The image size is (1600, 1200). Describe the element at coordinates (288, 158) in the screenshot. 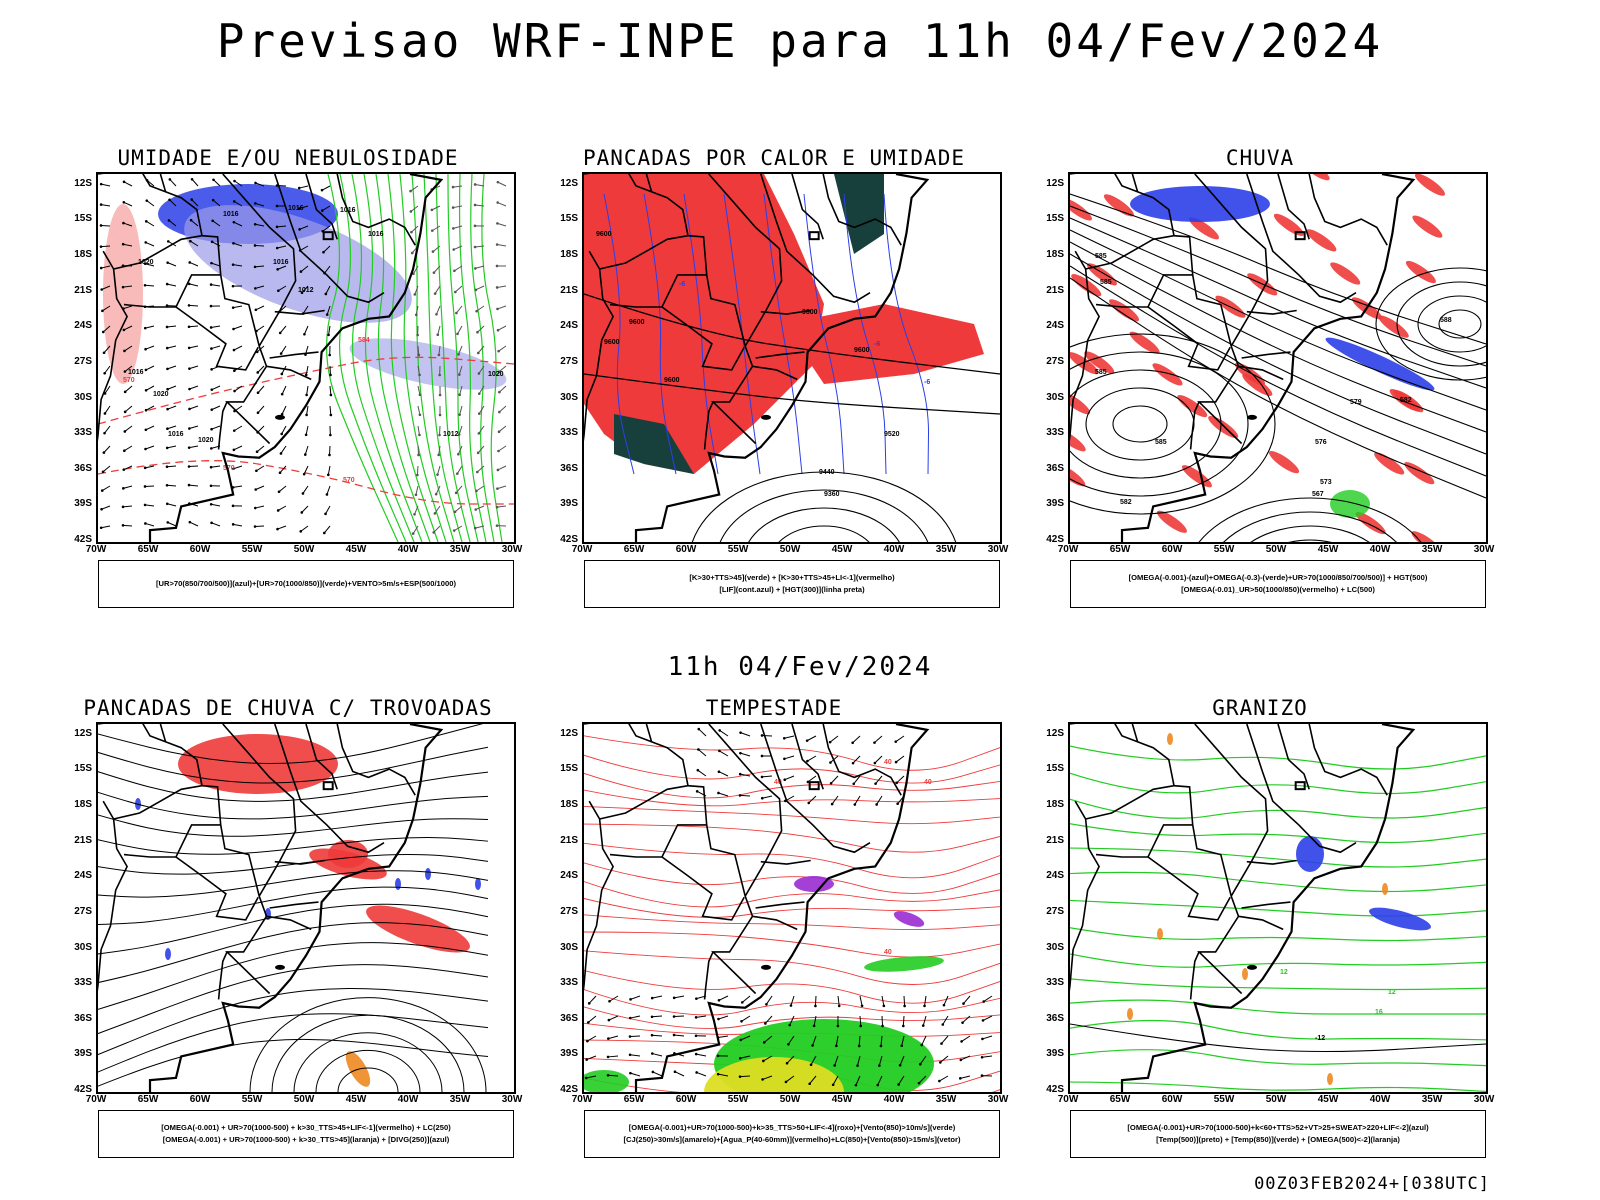

I see `panel-title: UMIDADE E/OU NEBULOSIDADE` at that location.